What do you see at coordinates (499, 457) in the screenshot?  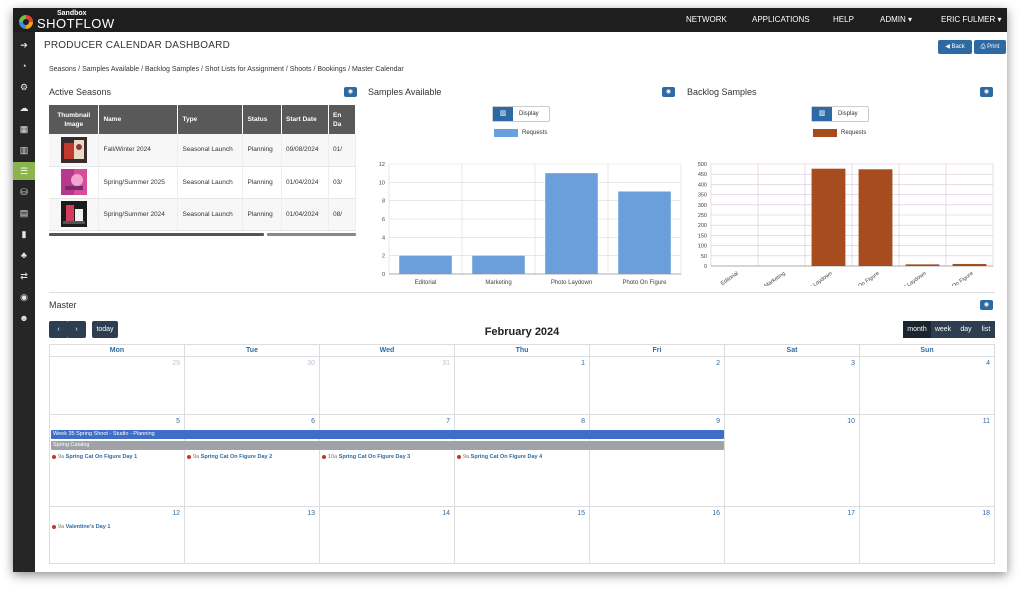 I see `calendar-event: 9a Spring Cat On Figure Day 4` at bounding box center [499, 457].